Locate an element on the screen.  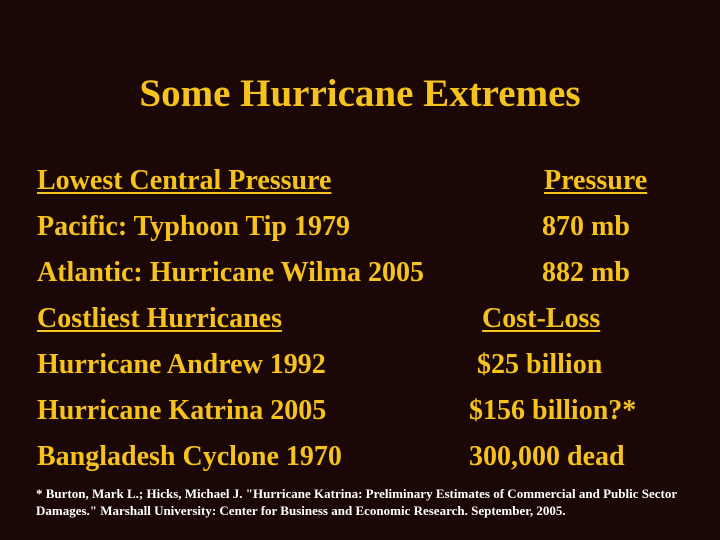
row-value-typhoon-tip: 870 mb is located at coordinates (586, 226).